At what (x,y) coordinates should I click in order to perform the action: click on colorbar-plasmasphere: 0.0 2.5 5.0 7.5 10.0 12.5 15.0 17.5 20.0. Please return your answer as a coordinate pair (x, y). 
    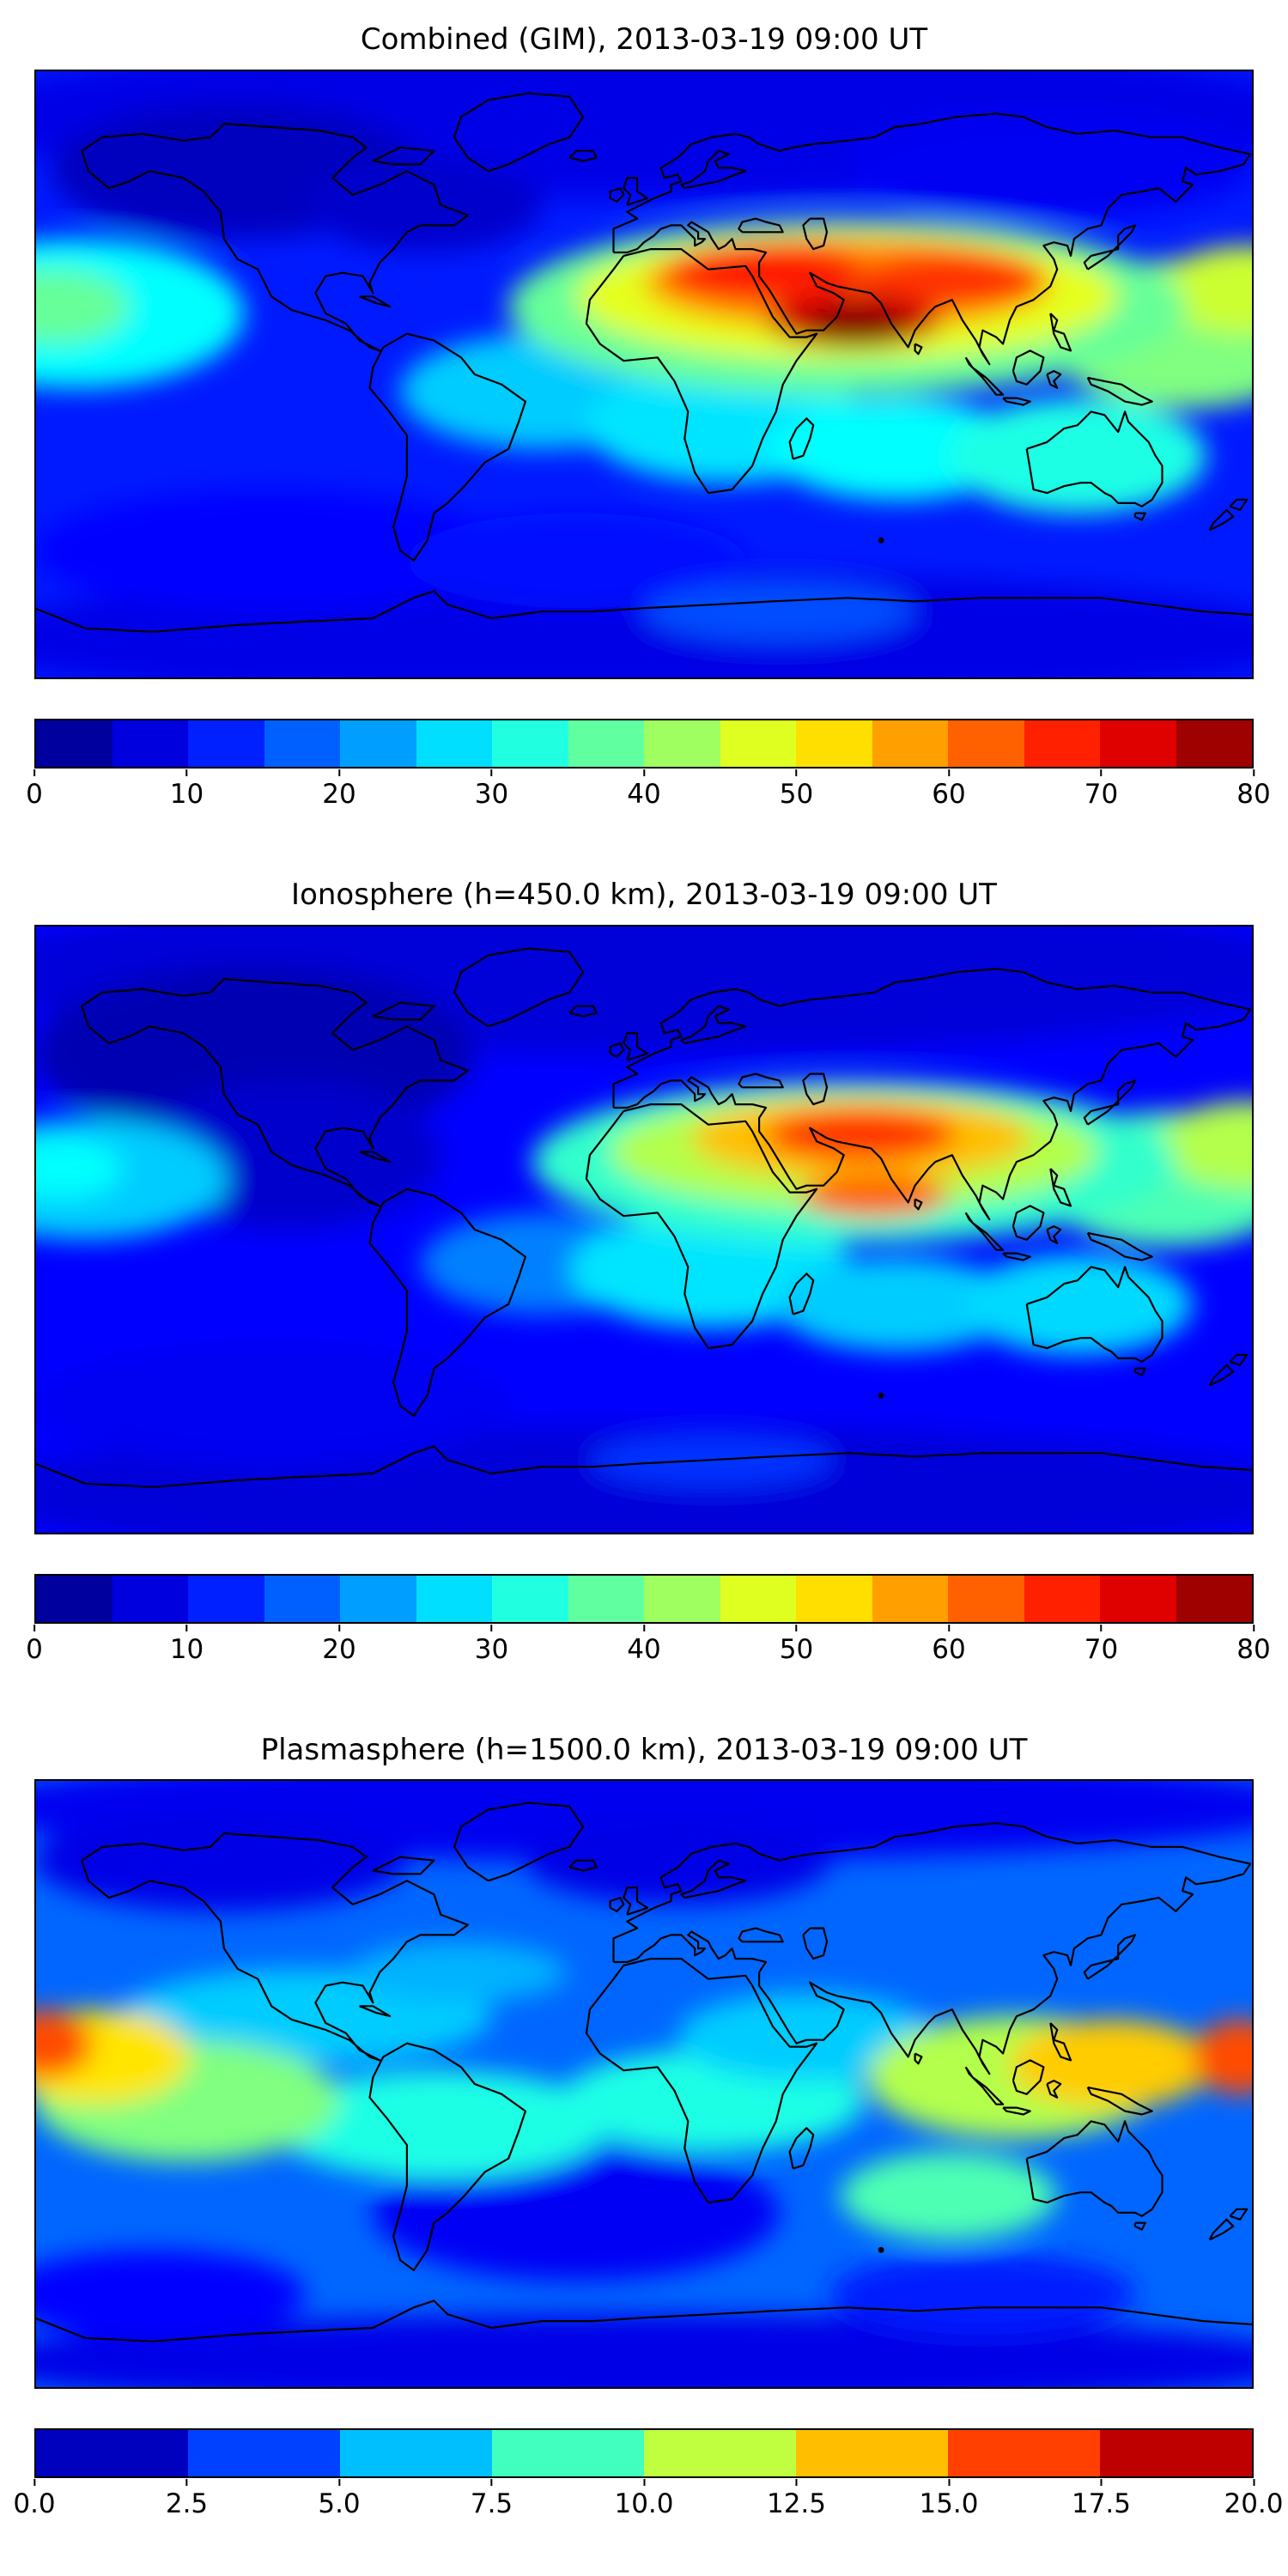
    Looking at the image, I should click on (649, 2474).